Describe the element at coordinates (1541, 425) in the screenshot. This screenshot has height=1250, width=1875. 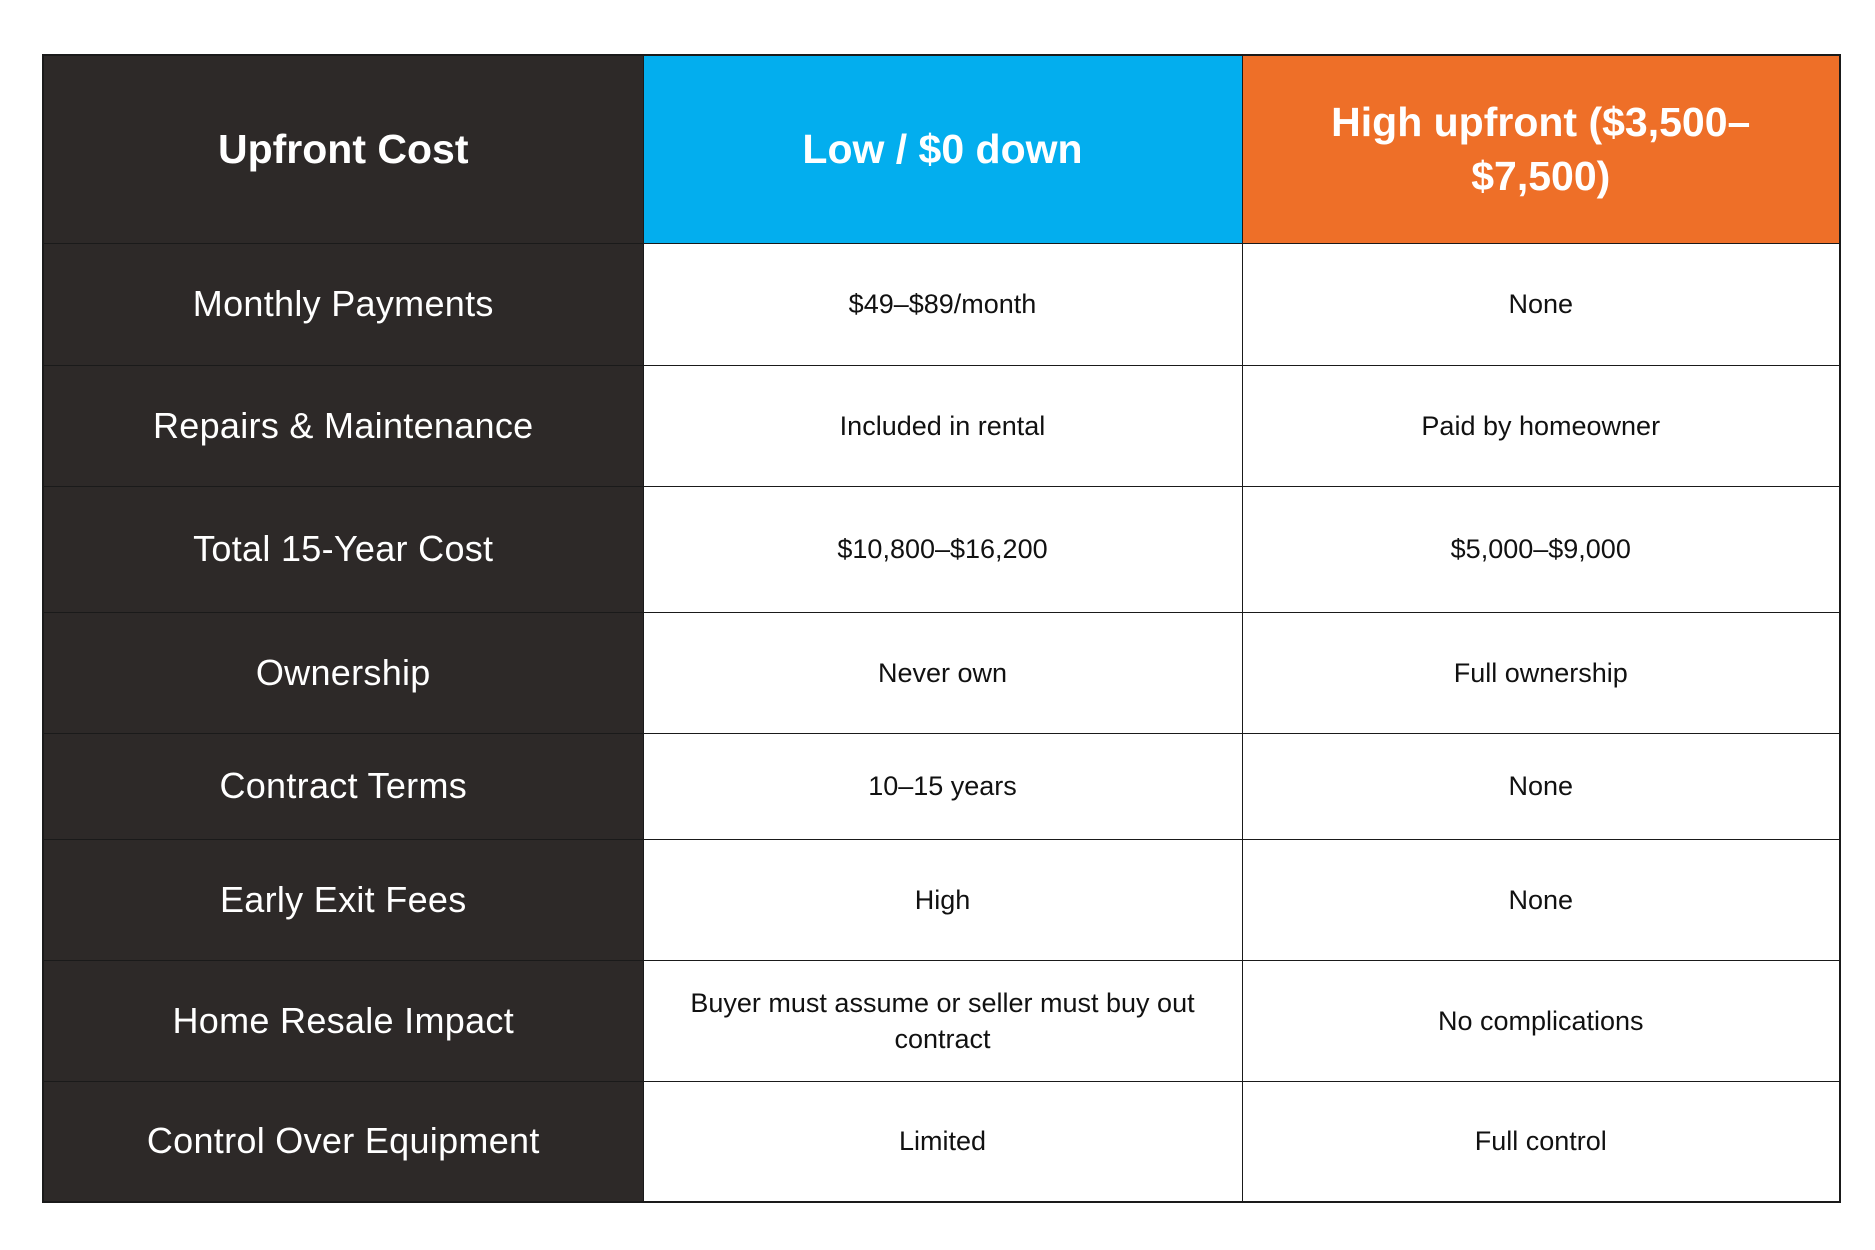
I see `option-b-cell: Paid by homeowner` at that location.